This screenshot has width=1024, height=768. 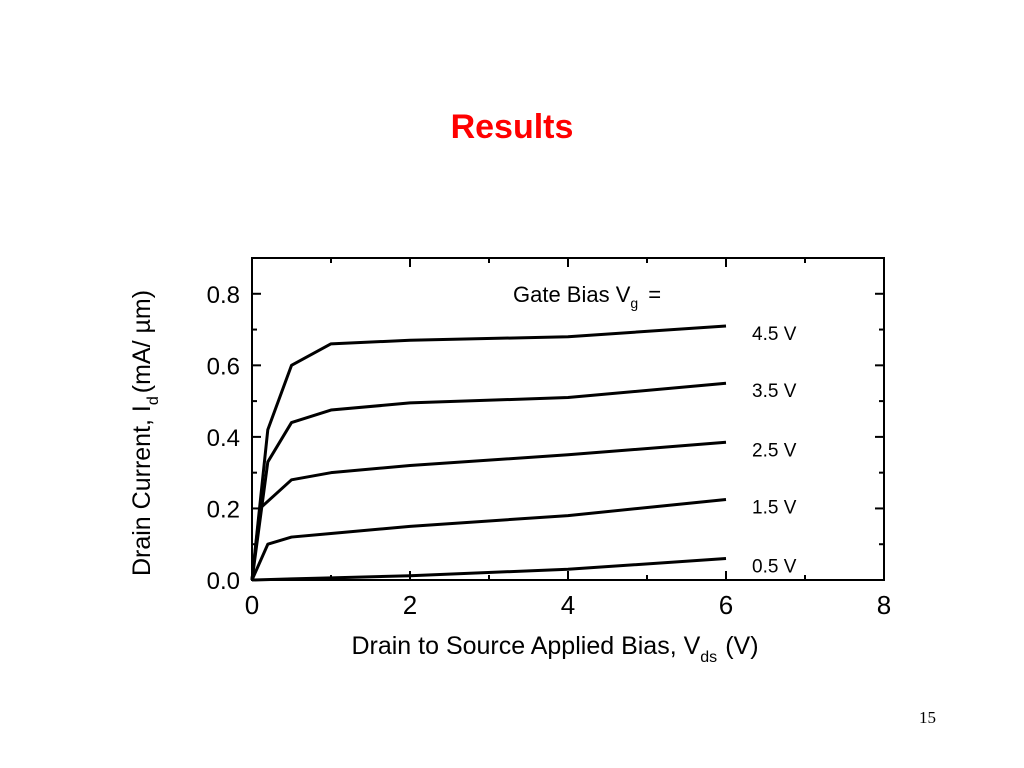 What do you see at coordinates (568, 605) in the screenshot?
I see `x-tick-label: 4` at bounding box center [568, 605].